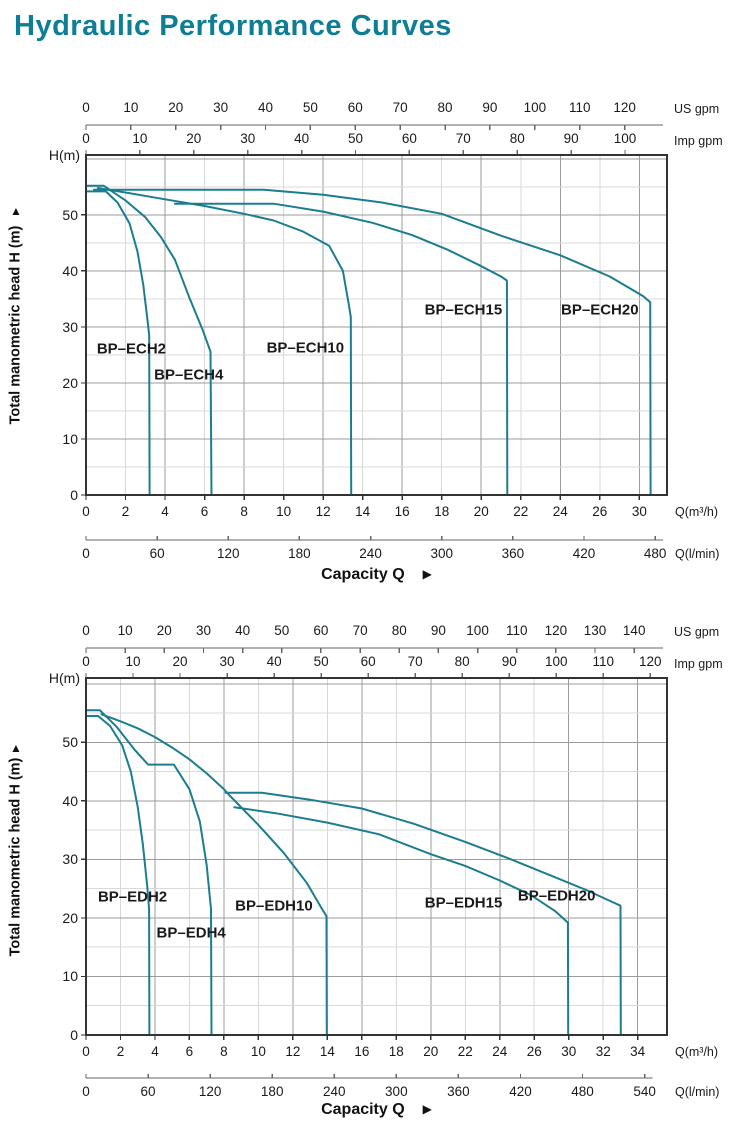  I want to click on imp-gpm-tick-label: 80, so click(517, 138).